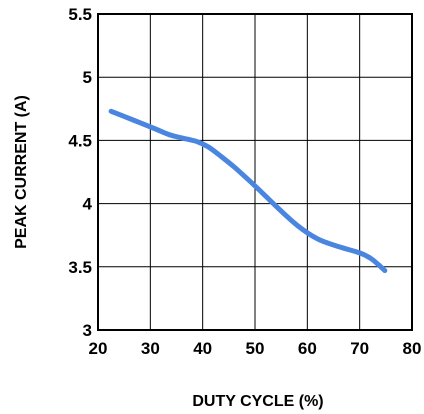 The width and height of the screenshot is (424, 414). What do you see at coordinates (307, 348) in the screenshot?
I see `x-tick-label: 60` at bounding box center [307, 348].